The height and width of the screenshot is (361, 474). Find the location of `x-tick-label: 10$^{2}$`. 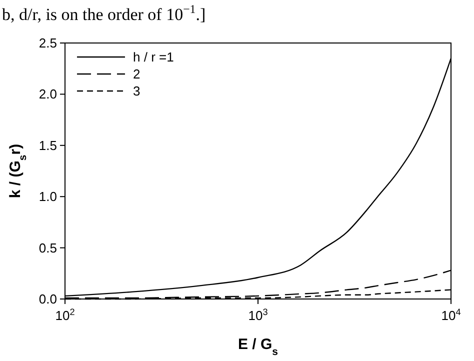

x-tick-label: 10$^{2}$ is located at coordinates (65, 315).